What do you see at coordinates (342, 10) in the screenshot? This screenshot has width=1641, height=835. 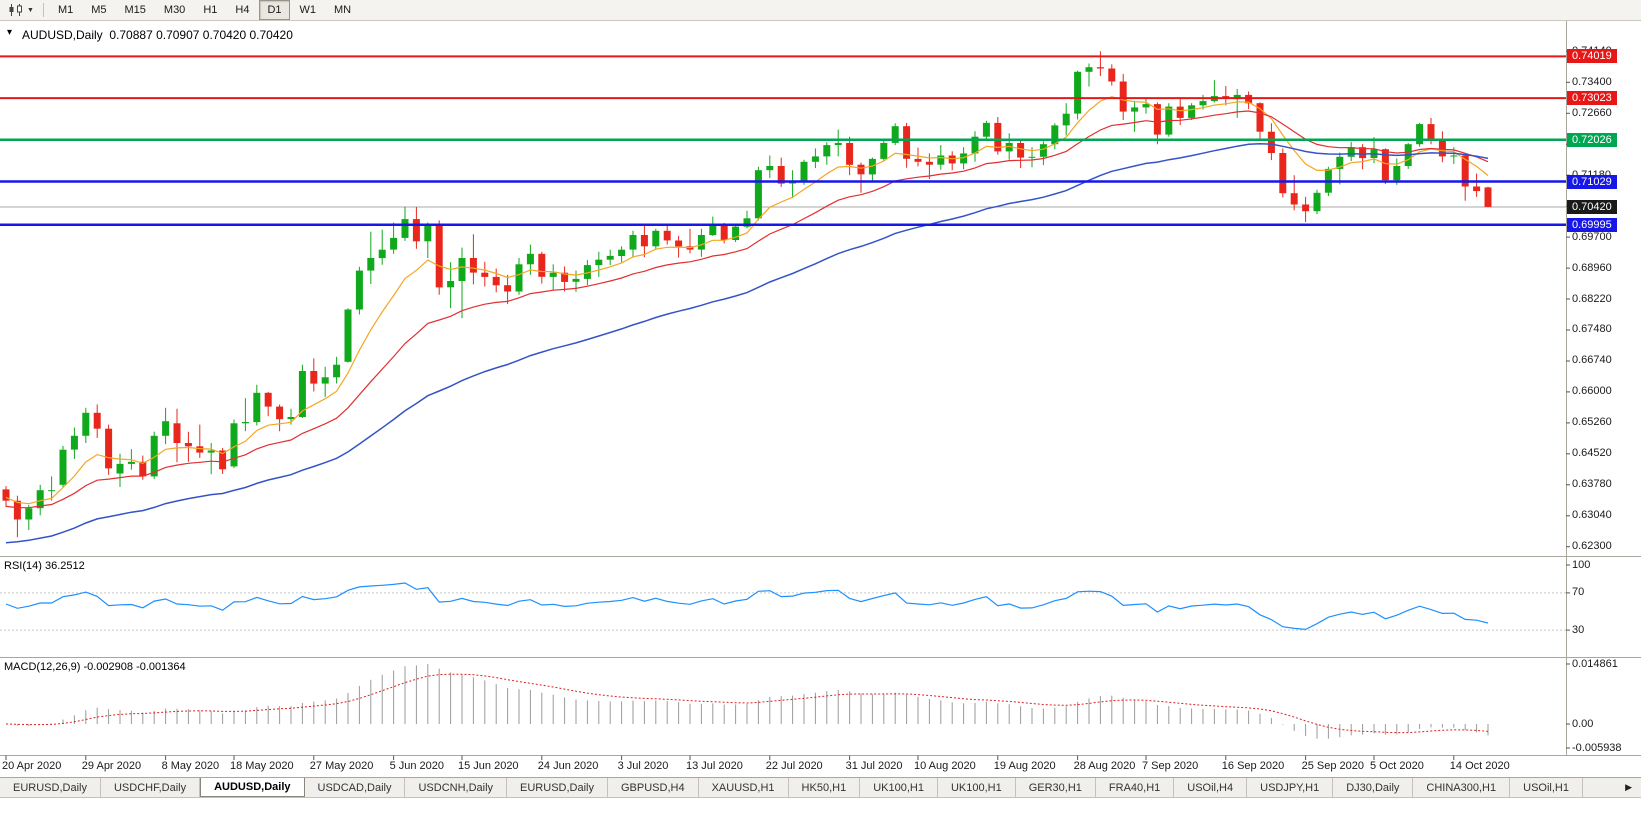 I see `timeframe-button-mn: MN` at bounding box center [342, 10].